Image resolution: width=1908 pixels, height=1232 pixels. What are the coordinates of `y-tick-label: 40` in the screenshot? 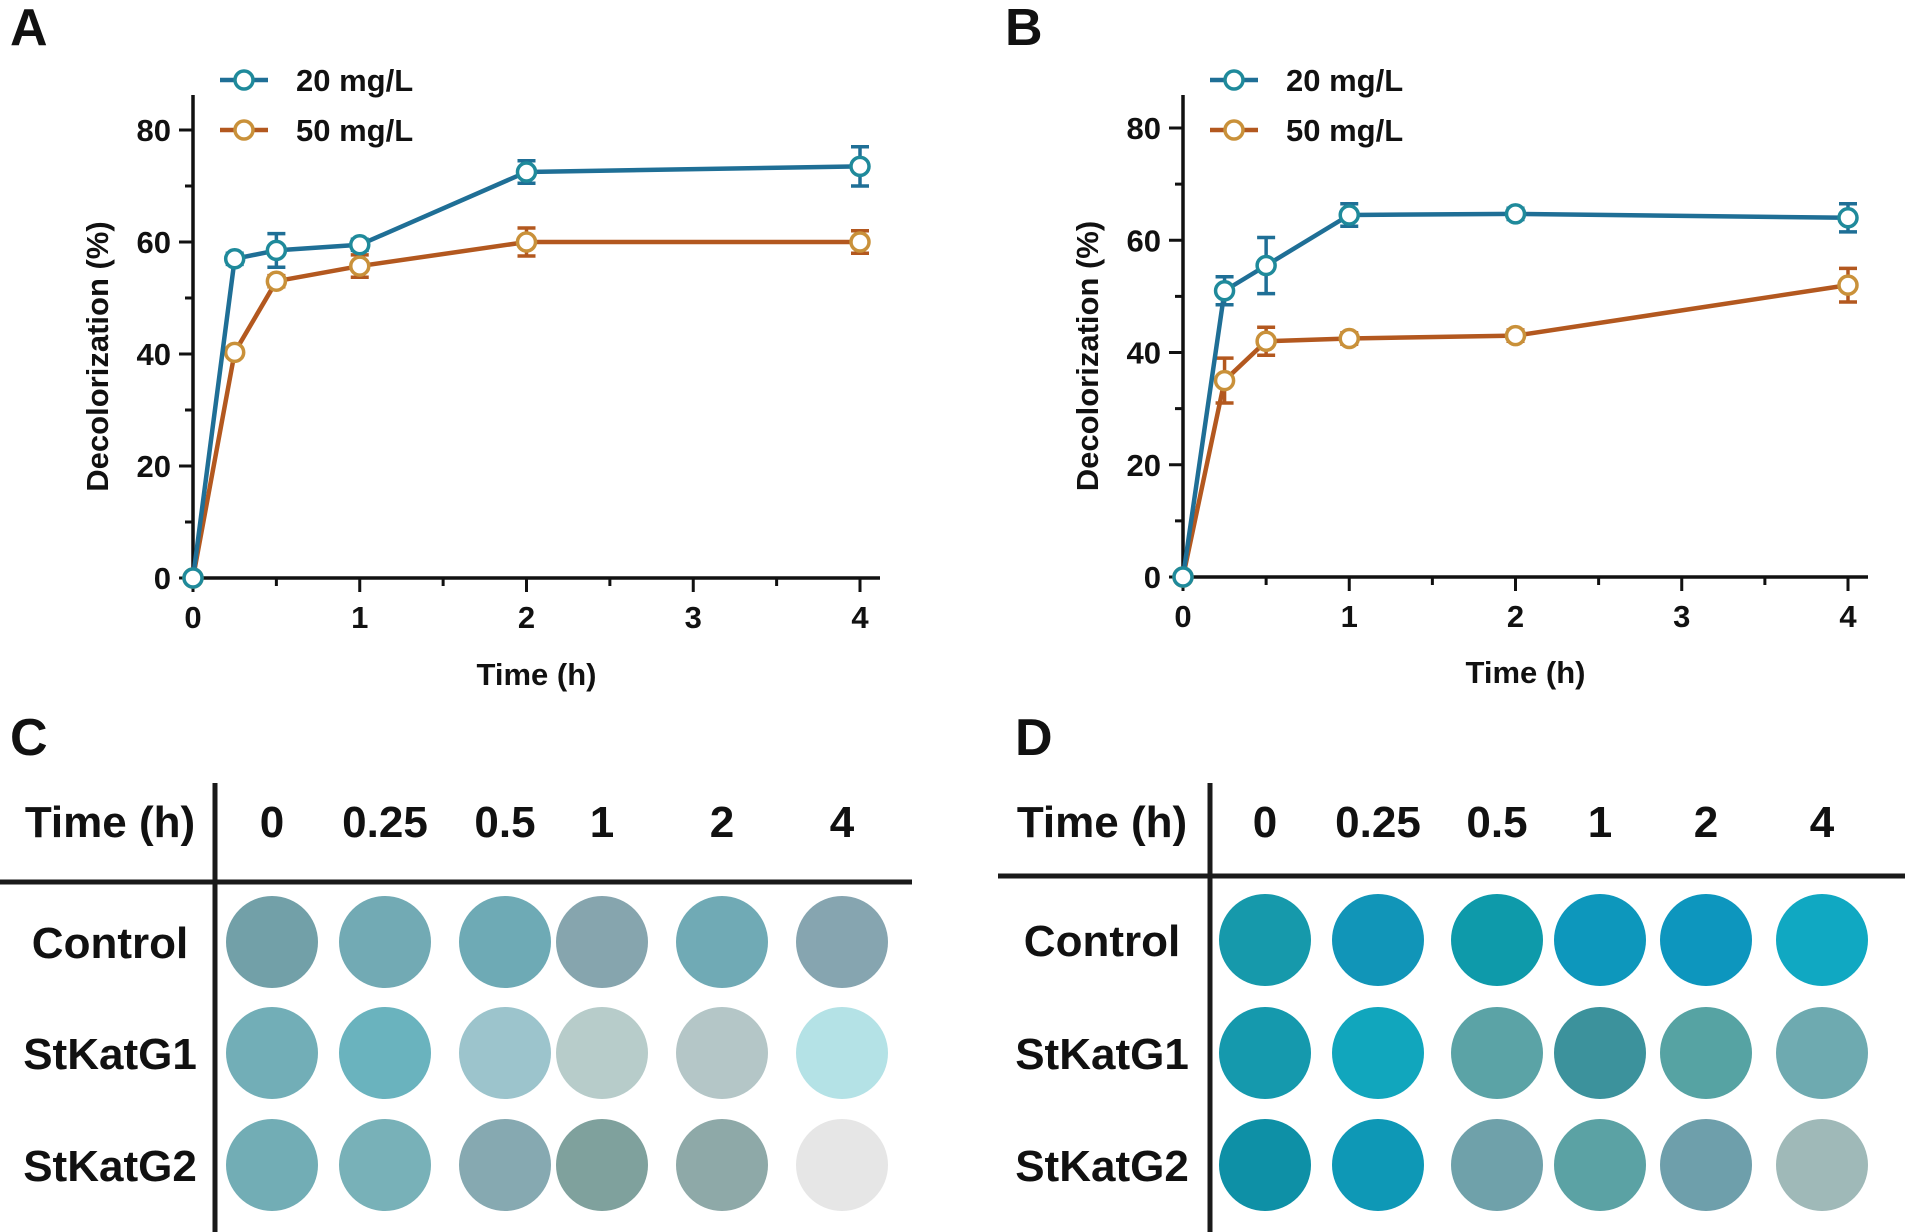 It's located at (1144, 353).